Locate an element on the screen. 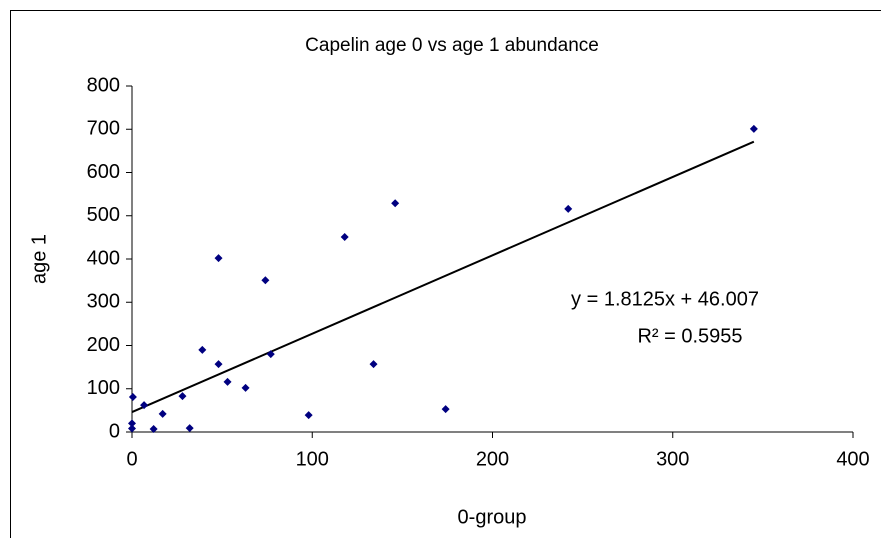  r-squared: R² = 0.5955 is located at coordinates (689, 336).